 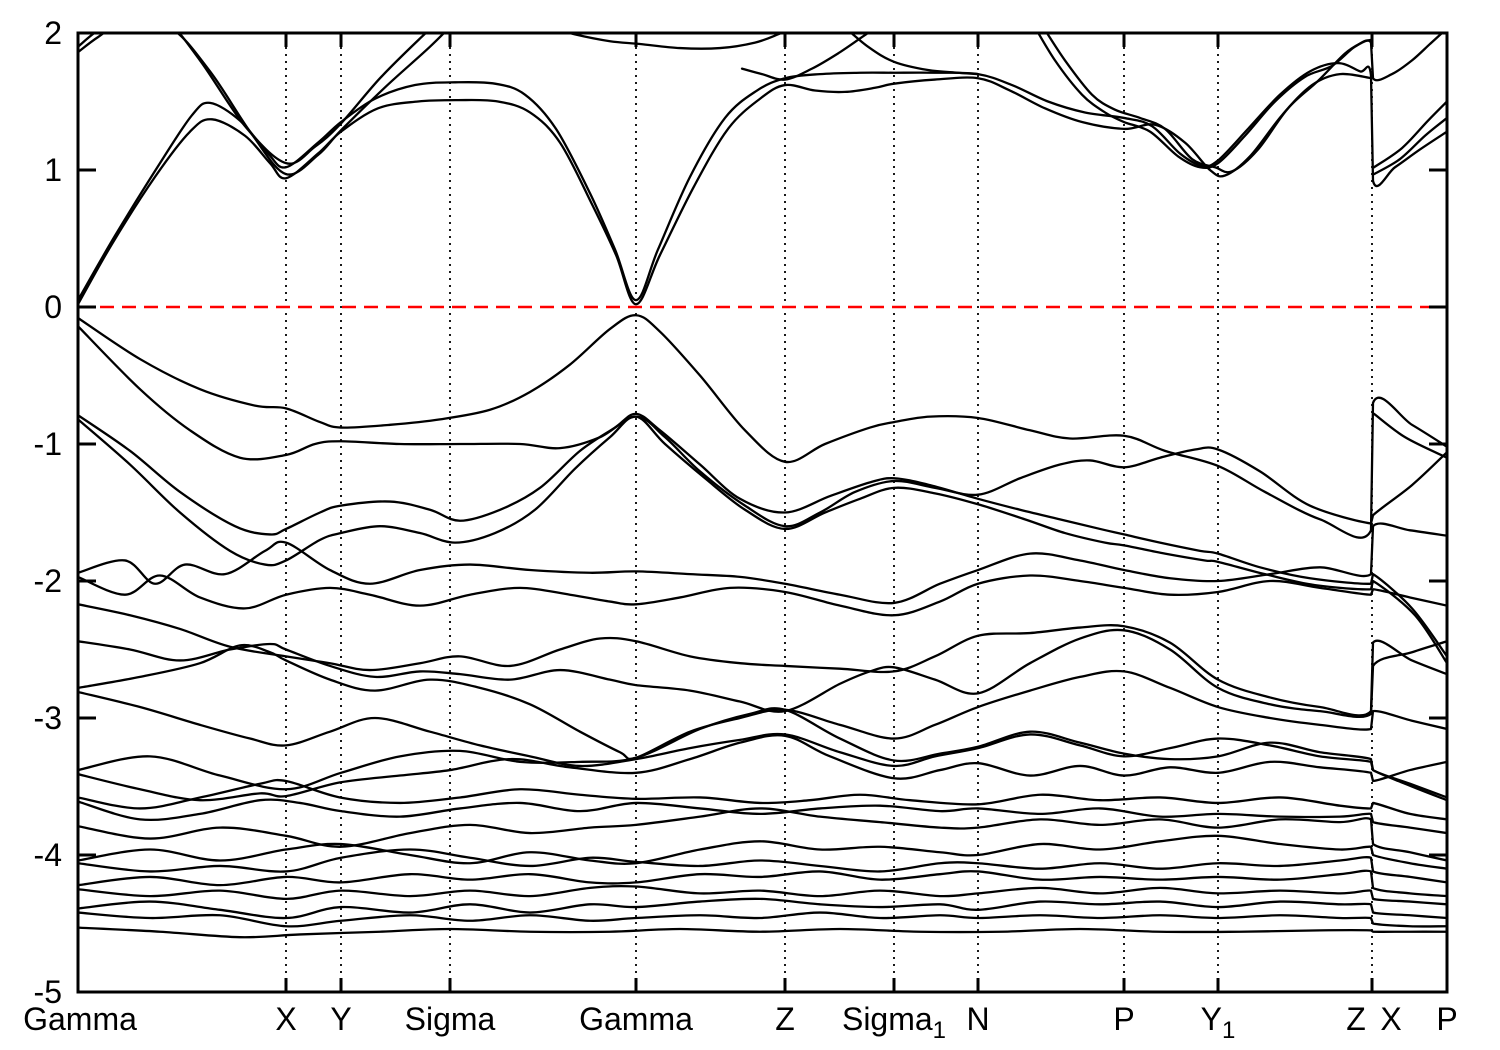 What do you see at coordinates (48, 581) in the screenshot?
I see `y-tick-label: -2` at bounding box center [48, 581].